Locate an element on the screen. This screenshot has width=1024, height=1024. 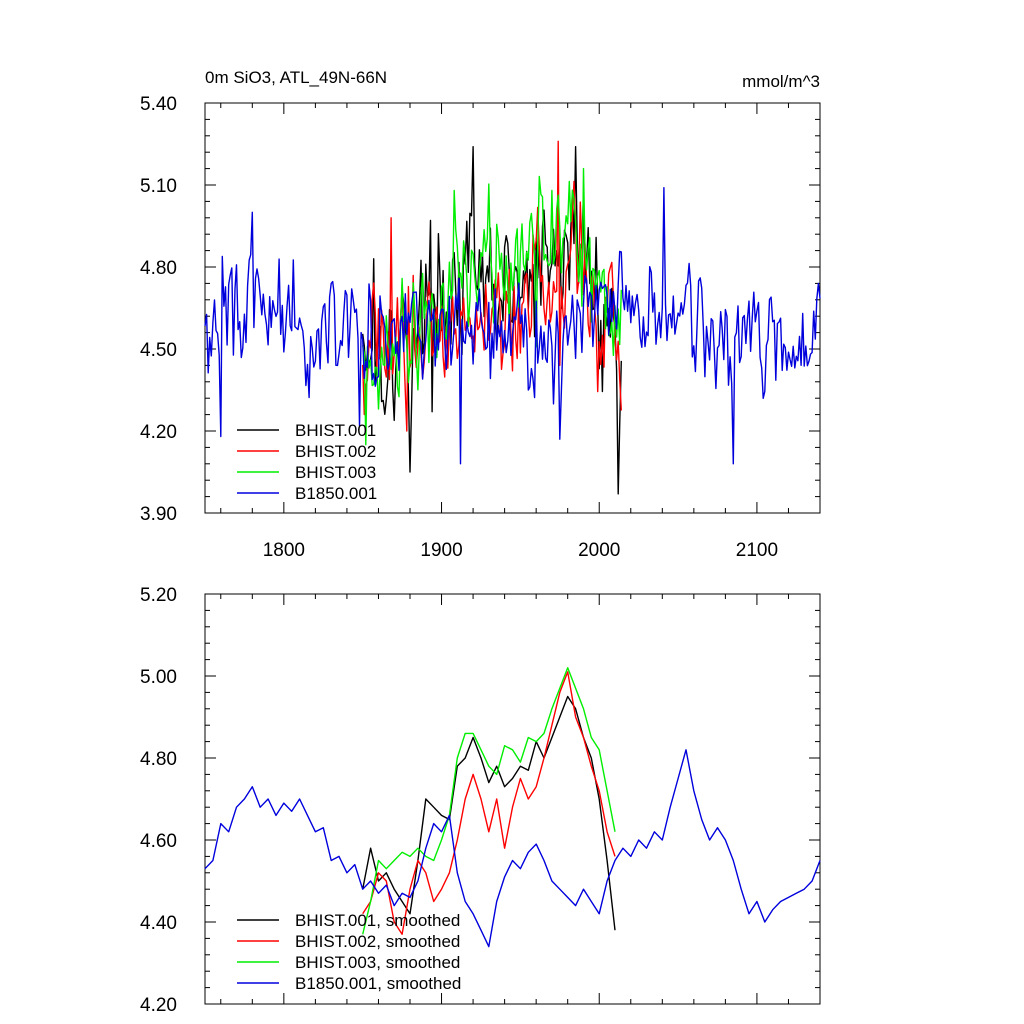
x-tick-label: 2100 is located at coordinates (757, 550).